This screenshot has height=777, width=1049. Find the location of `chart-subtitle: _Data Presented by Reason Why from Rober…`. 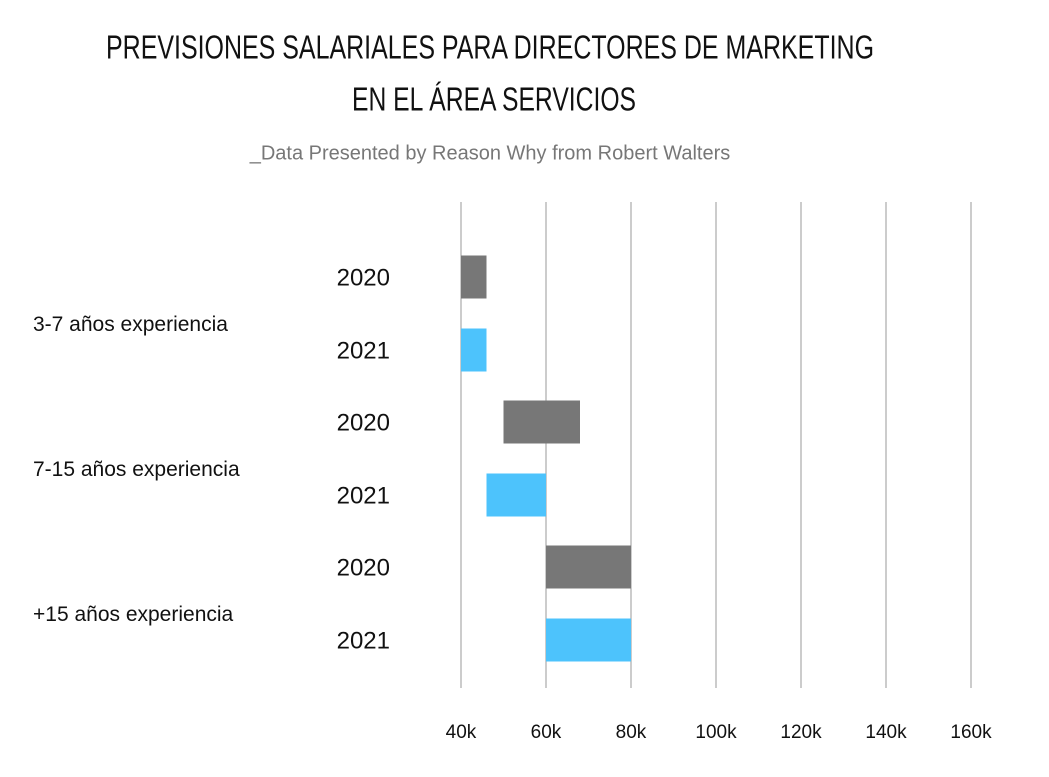

chart-subtitle: _Data Presented by Reason Why from Rober… is located at coordinates (490, 153).